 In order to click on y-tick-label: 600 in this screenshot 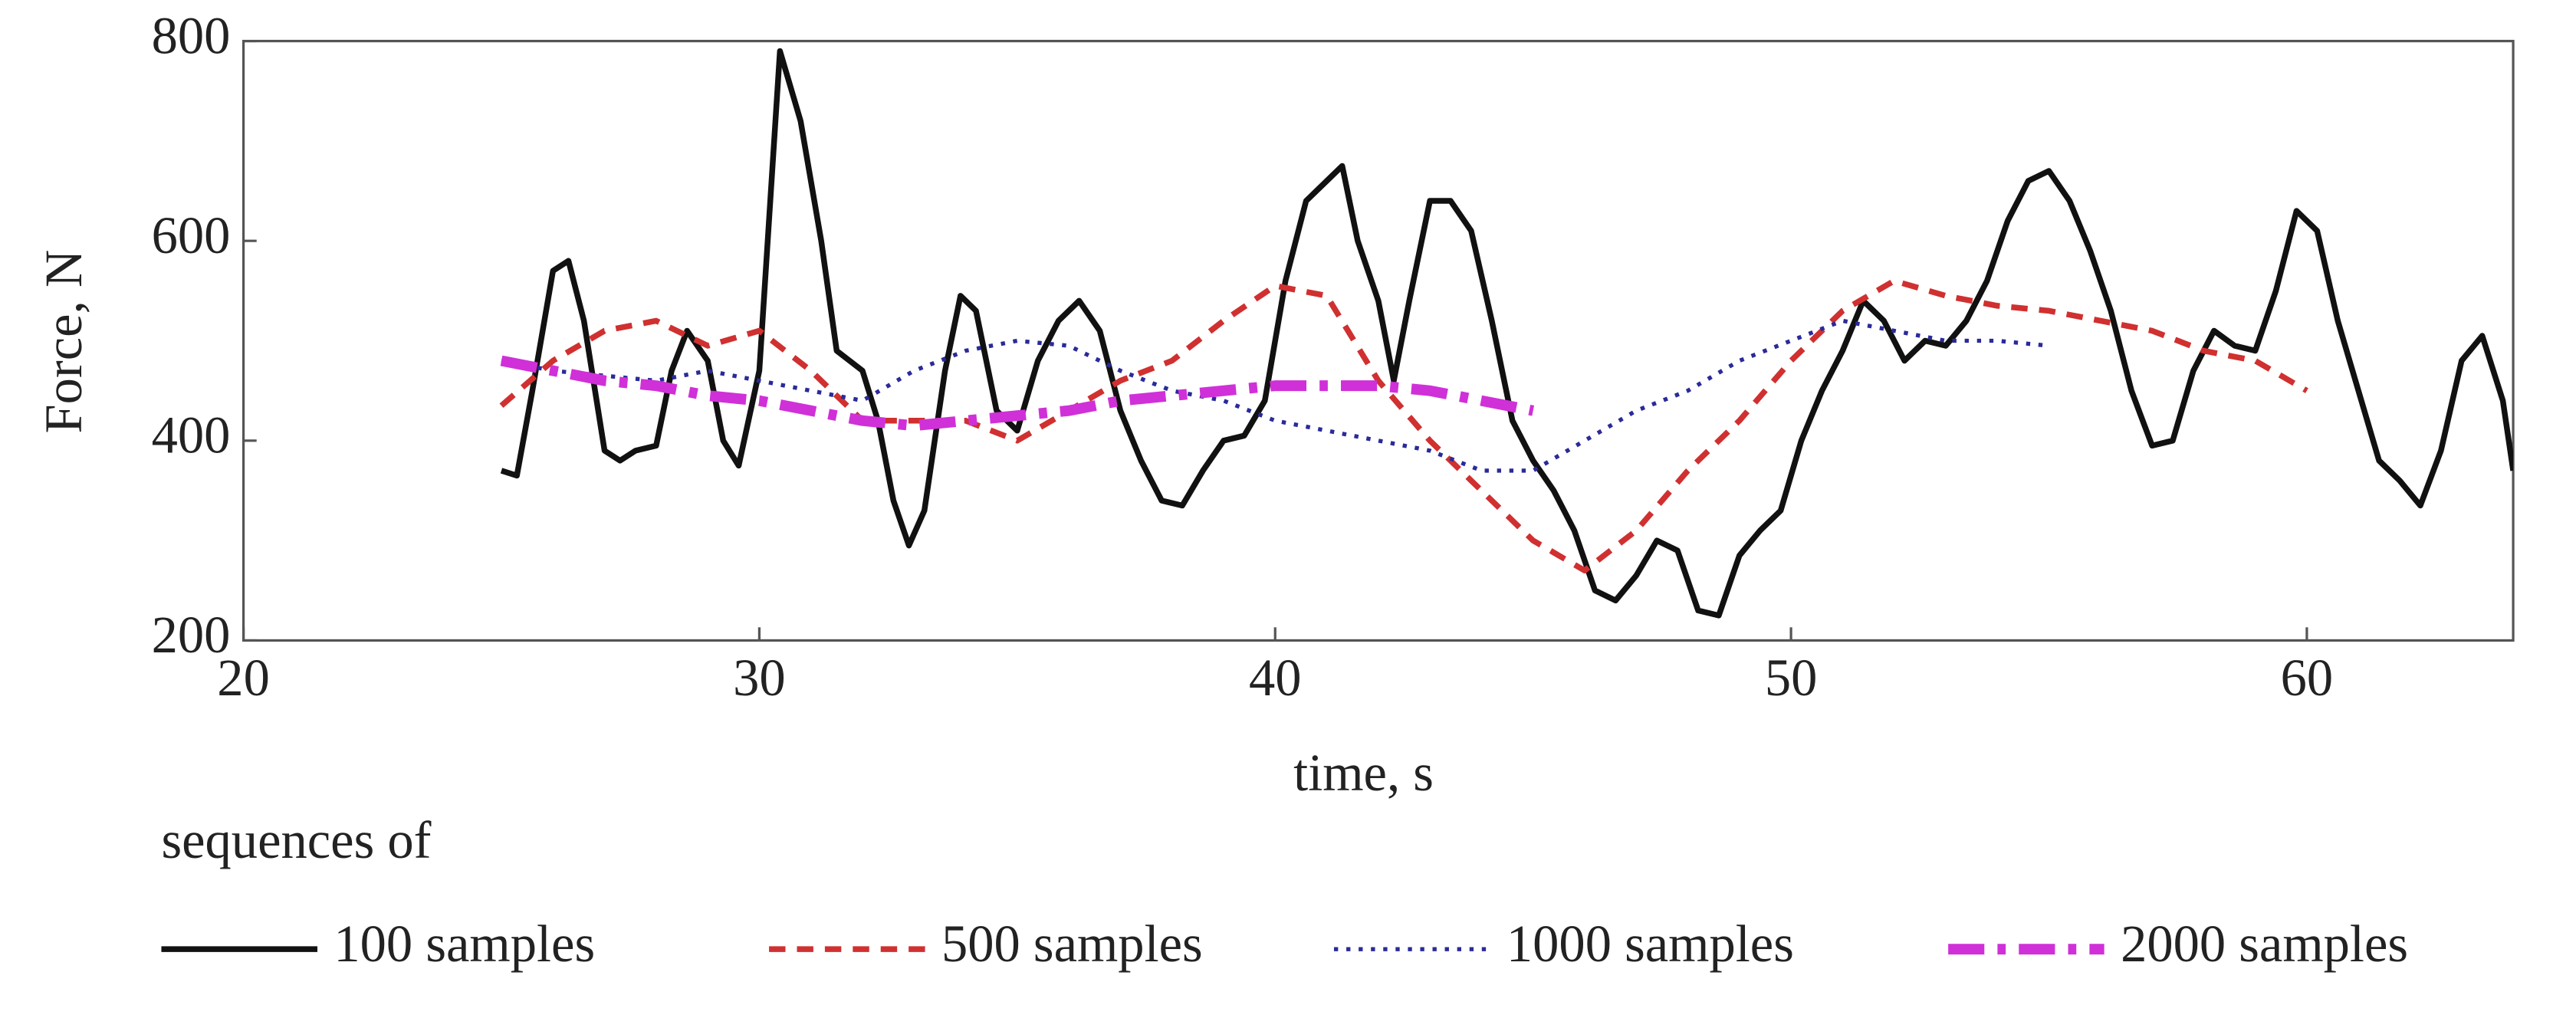, I will do `click(192, 235)`.